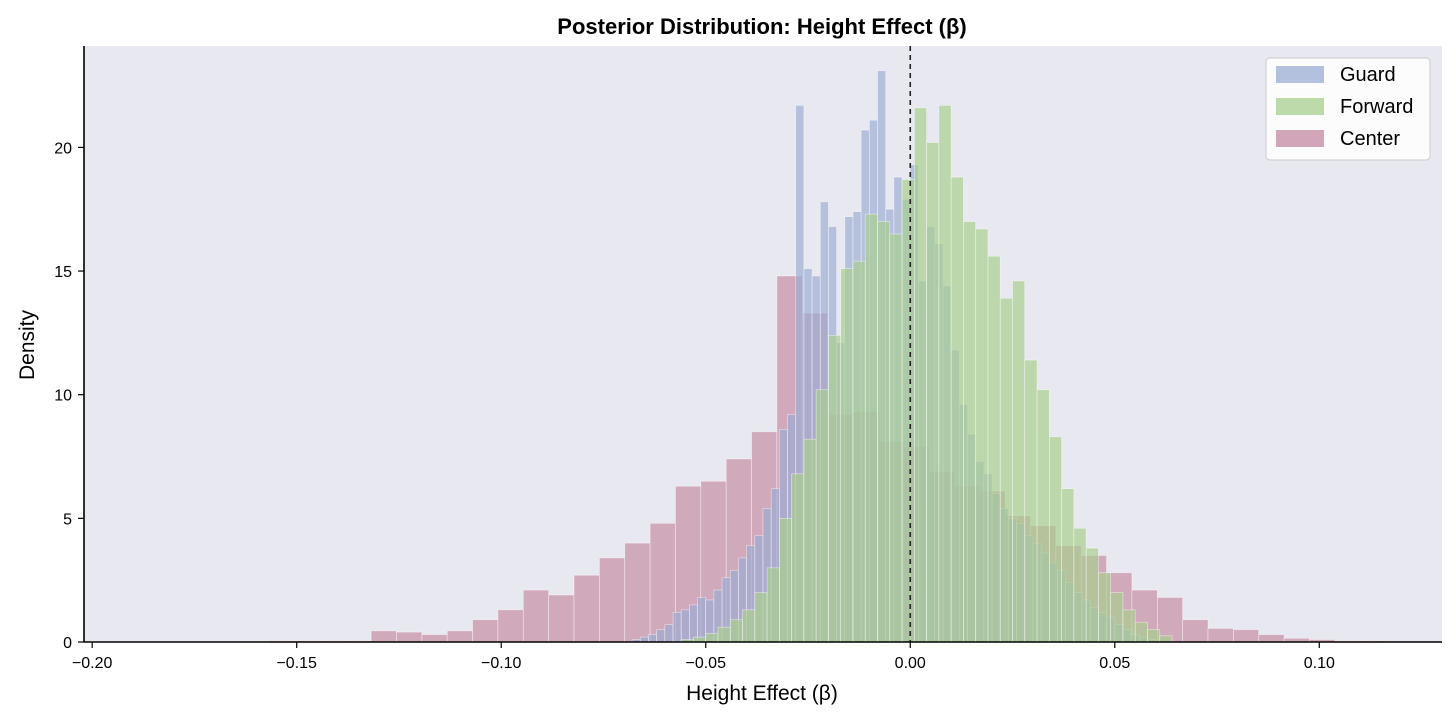  What do you see at coordinates (67, 519) in the screenshot?
I see `y-tick-label: 5` at bounding box center [67, 519].